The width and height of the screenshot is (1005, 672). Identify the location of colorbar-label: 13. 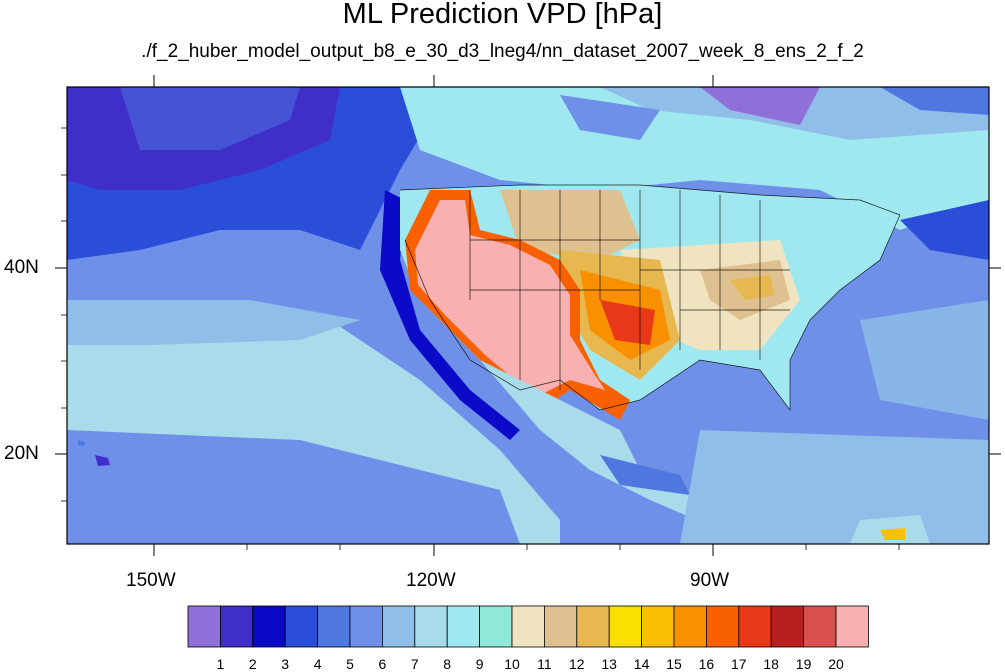
(609, 664).